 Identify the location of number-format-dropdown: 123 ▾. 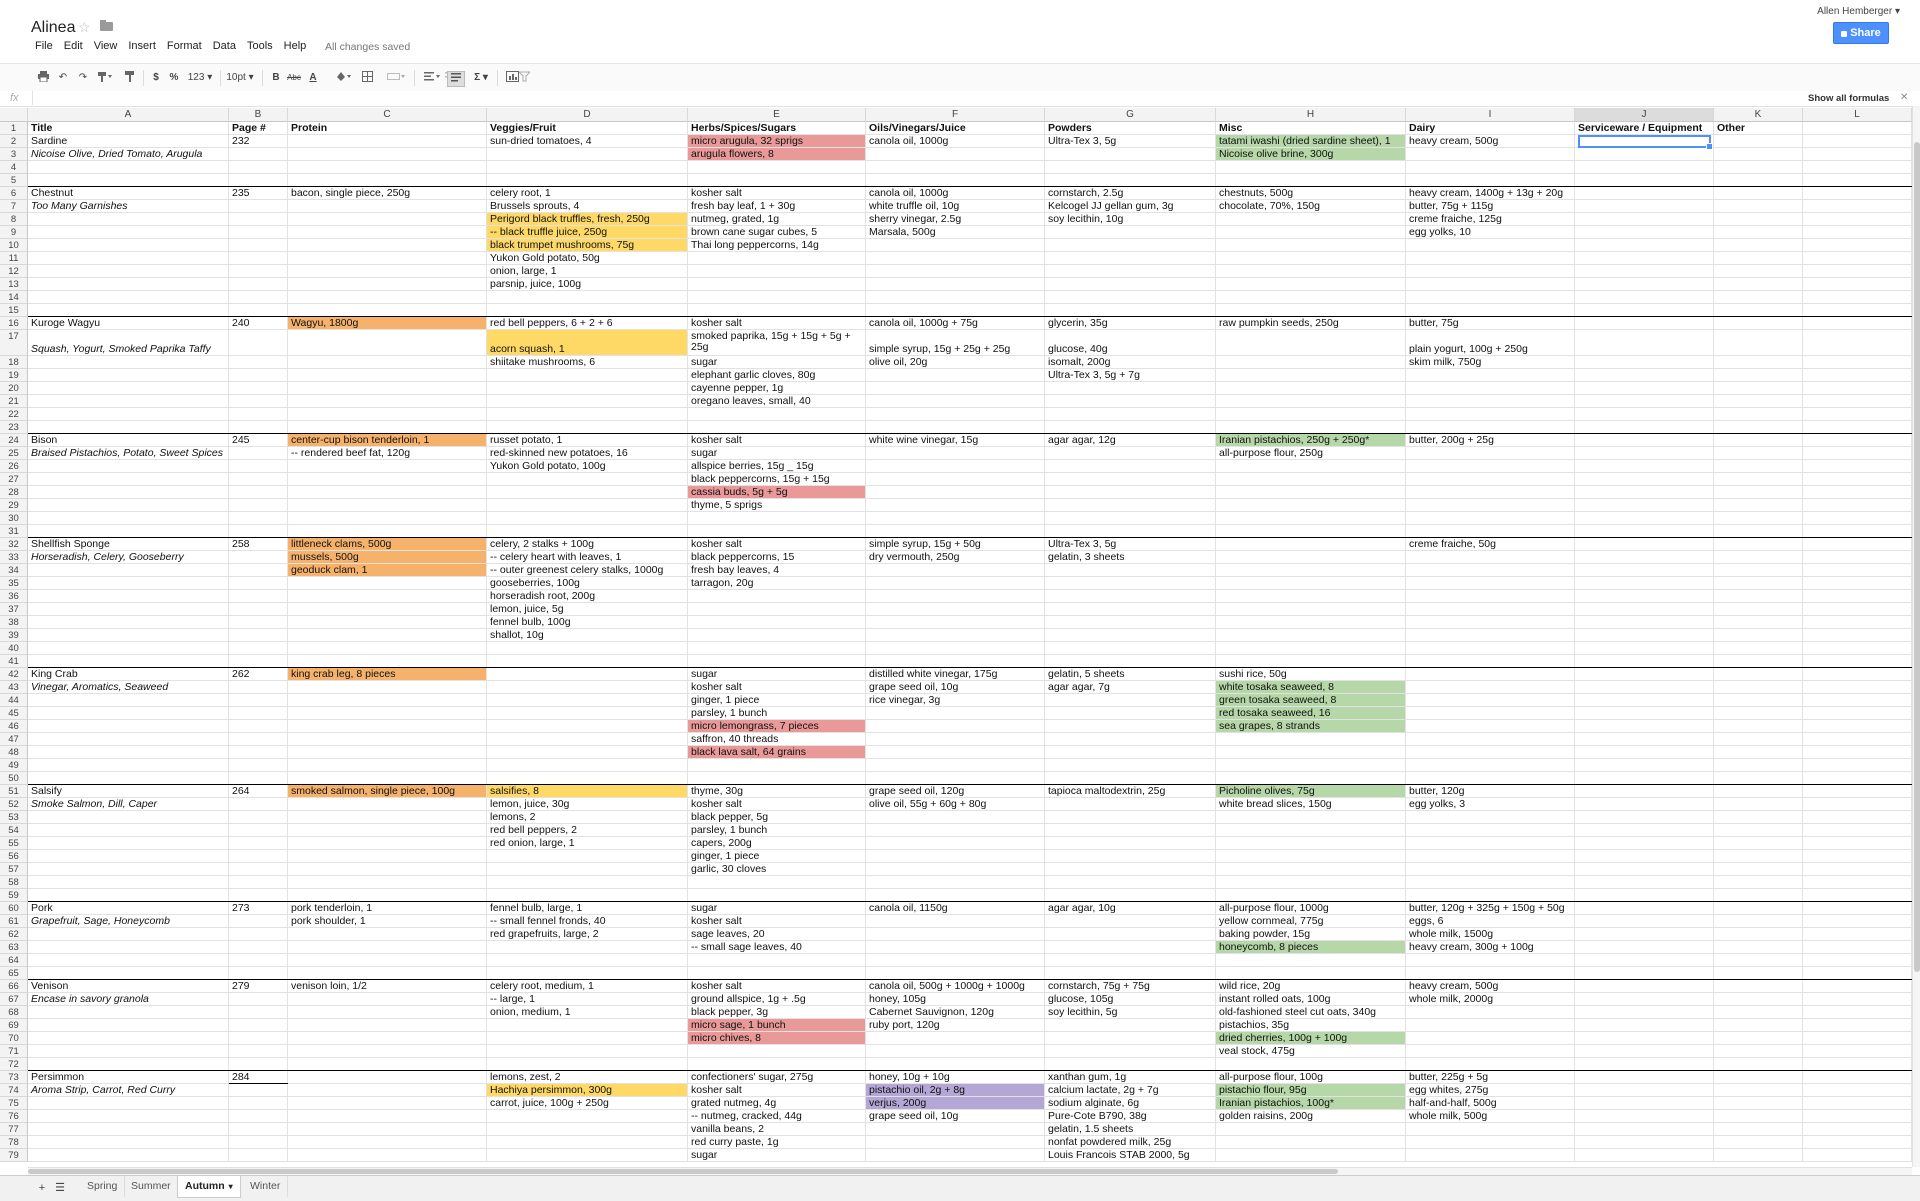
(200, 77).